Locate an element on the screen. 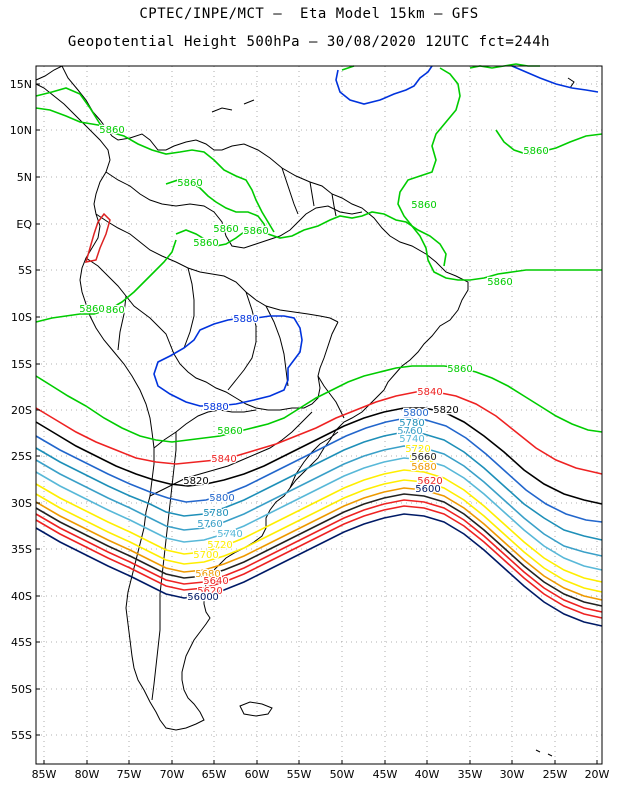 This screenshot has height=800, width=618. lat-tick-label: 40S is located at coordinates (21, 596).